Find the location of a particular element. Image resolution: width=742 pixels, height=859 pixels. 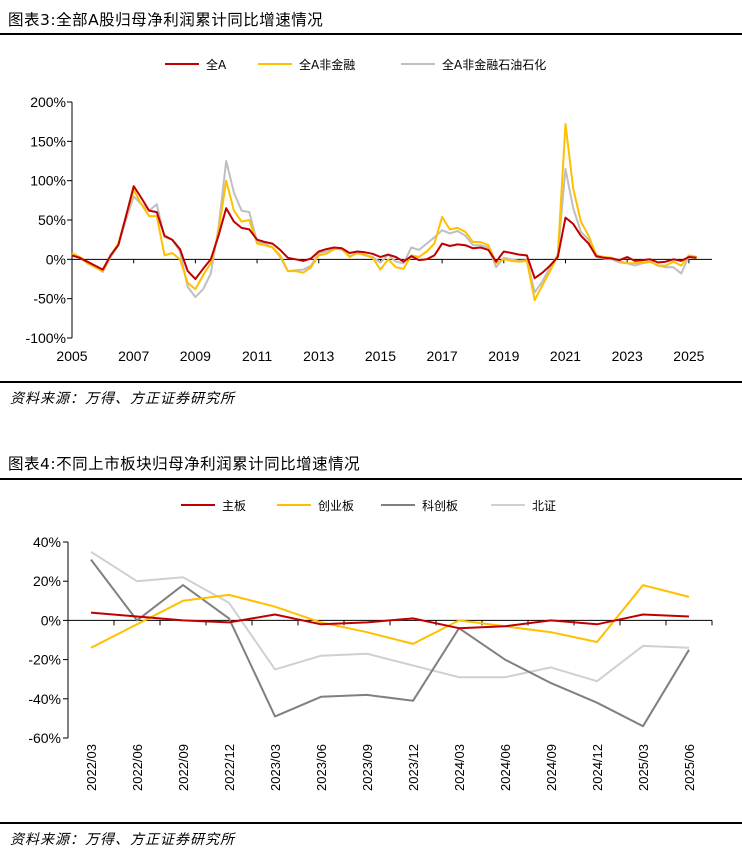

chart2-x-tick-label: 2022/03 is located at coordinates (91, 767).